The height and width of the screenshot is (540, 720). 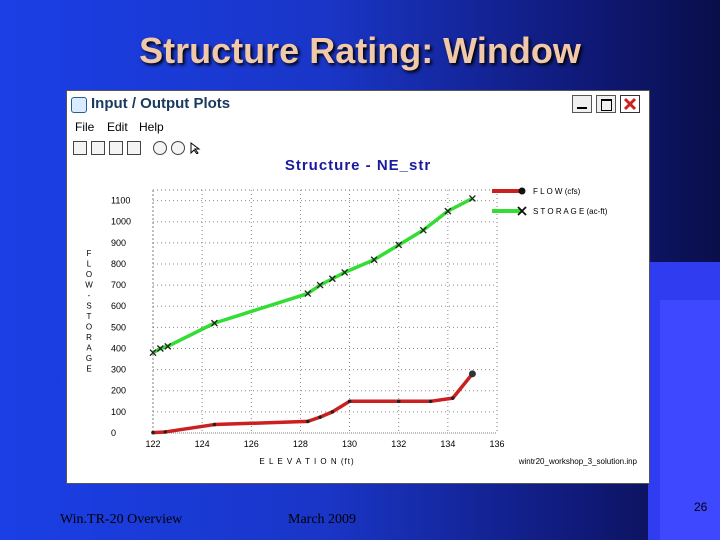 I want to click on y-tick-label: 500, so click(x=118, y=327).